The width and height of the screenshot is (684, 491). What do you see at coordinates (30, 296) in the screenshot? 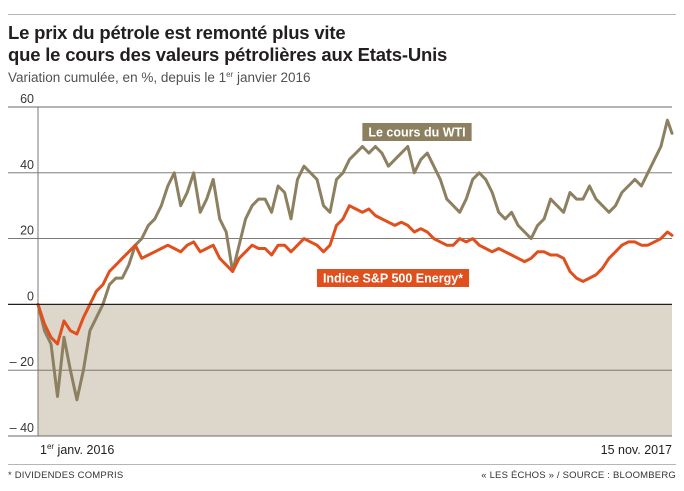
I see `y-tick-label: 0` at bounding box center [30, 296].